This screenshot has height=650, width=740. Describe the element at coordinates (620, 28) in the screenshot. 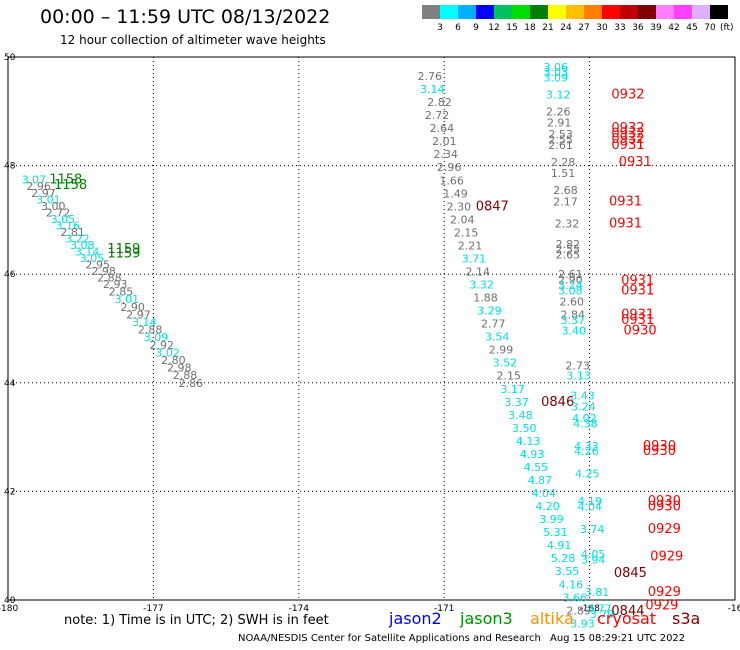

I see `legend-bin-label: 33` at that location.